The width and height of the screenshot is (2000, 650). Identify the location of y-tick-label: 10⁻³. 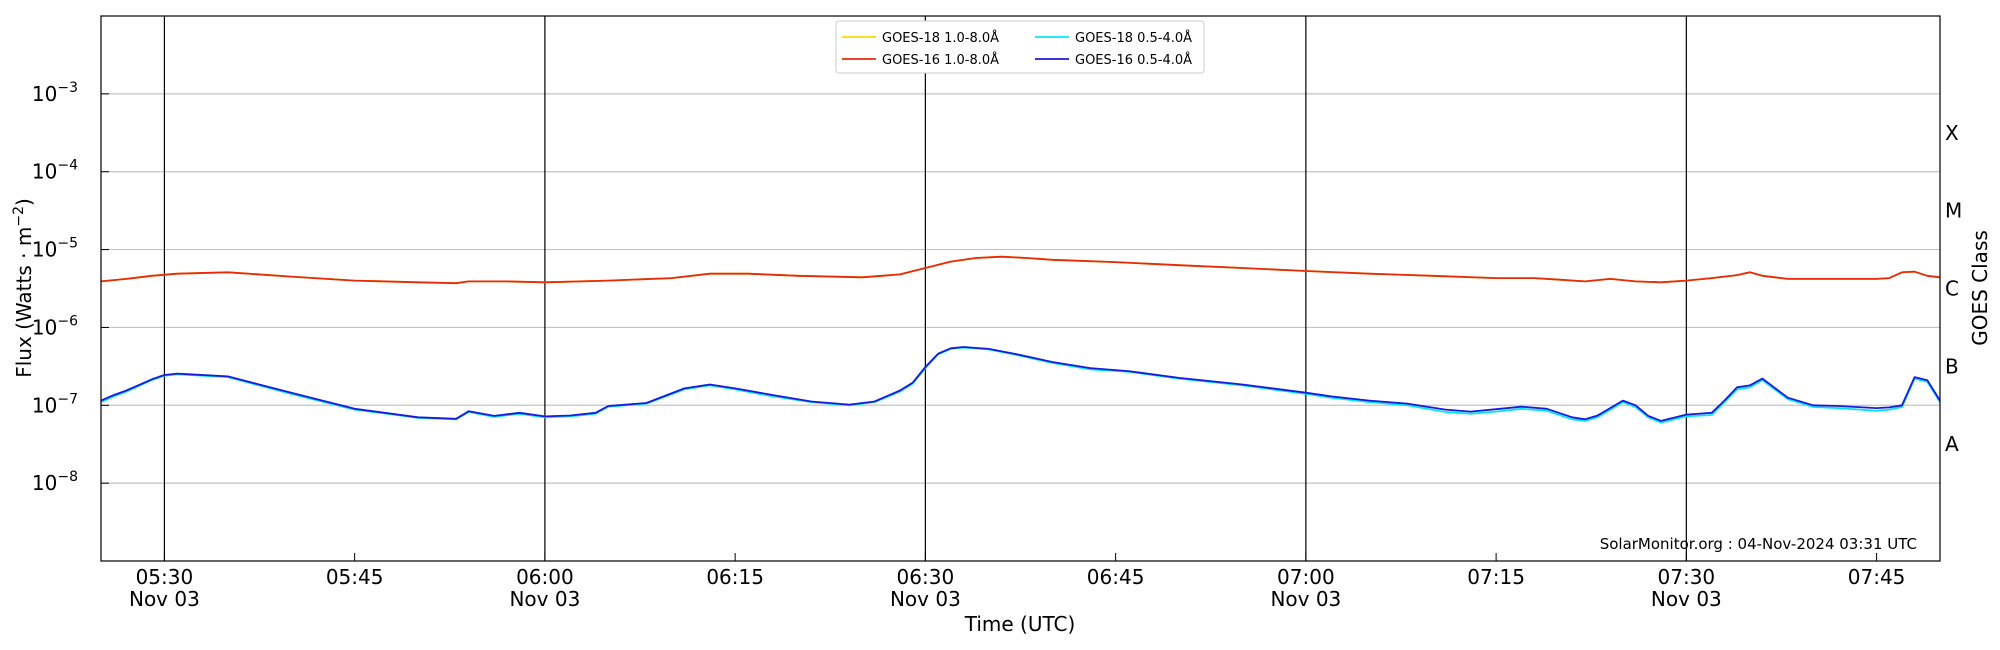
(55, 93).